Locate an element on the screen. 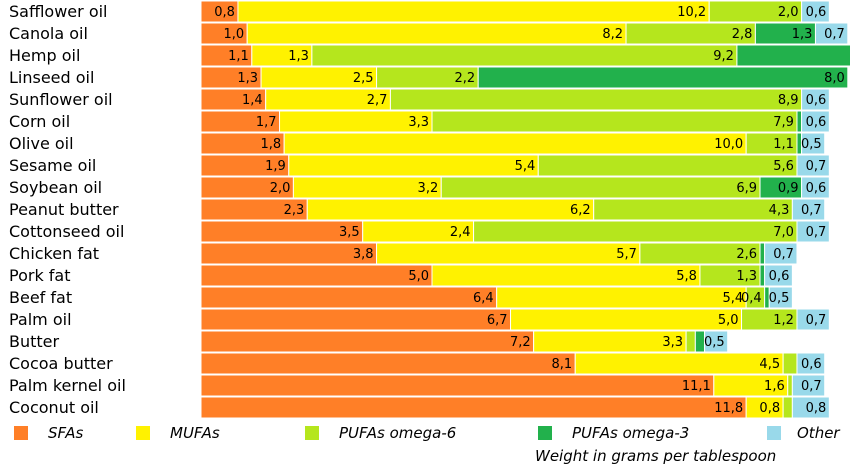 The image size is (850, 469). category-label: Olive oil is located at coordinates (41, 143).